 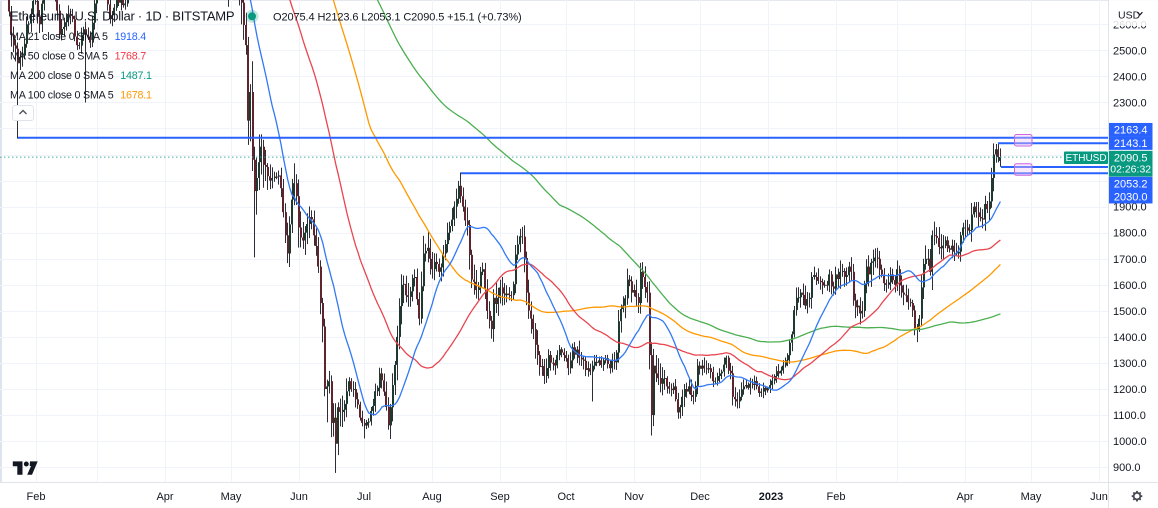 I want to click on svg-text: 02:26:32, so click(x=1130, y=170).